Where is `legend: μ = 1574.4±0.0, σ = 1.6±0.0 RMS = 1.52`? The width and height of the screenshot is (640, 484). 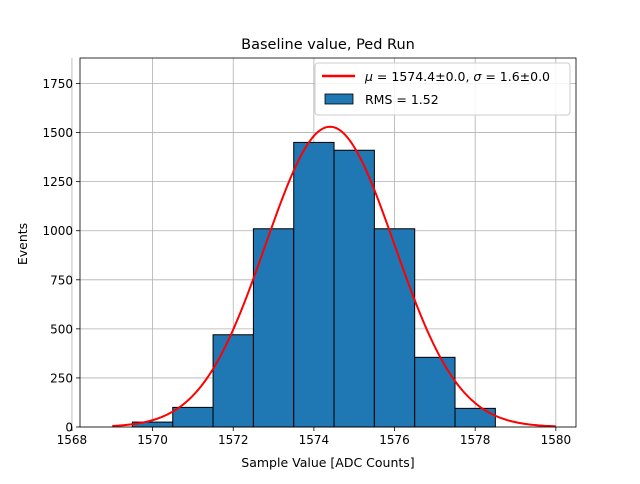
legend: μ = 1574.4±0.0, σ = 1.6±0.0 RMS = 1.52 is located at coordinates (442, 89).